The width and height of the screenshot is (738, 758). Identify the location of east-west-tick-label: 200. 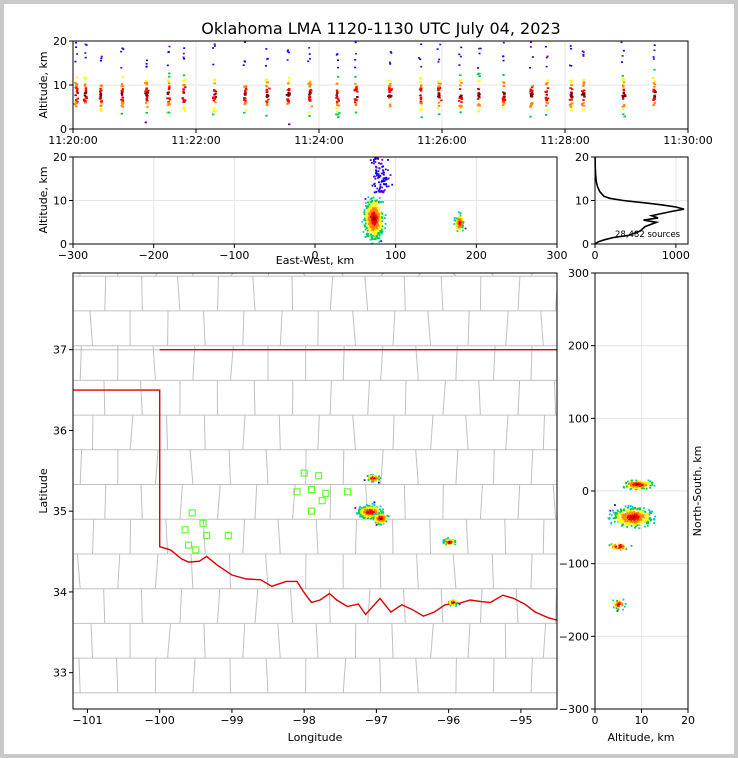
(476, 255).